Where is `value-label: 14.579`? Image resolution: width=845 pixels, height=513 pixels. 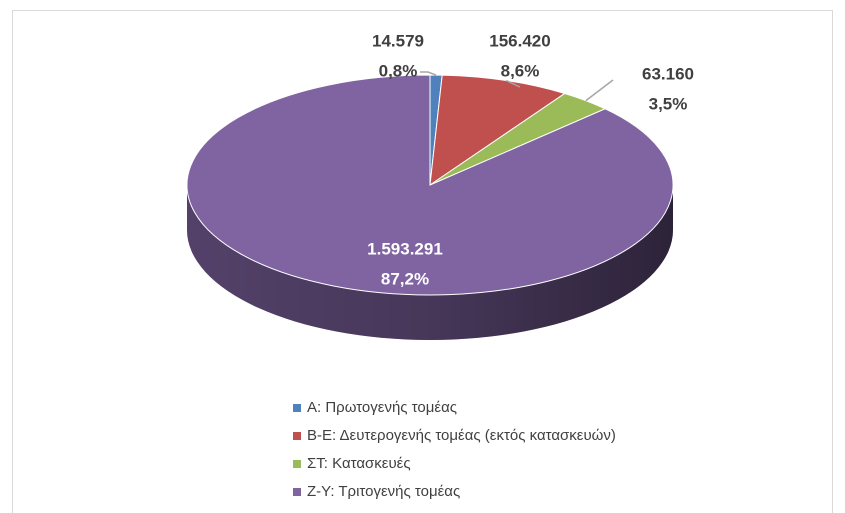 value-label: 14.579 is located at coordinates (398, 40).